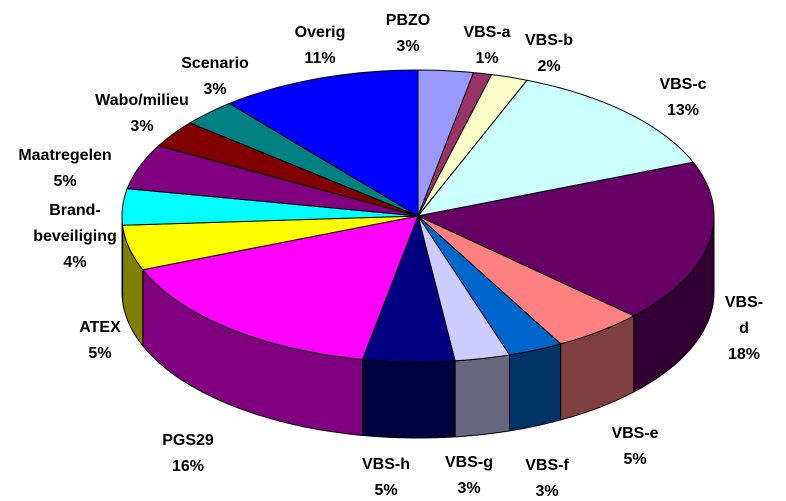 The width and height of the screenshot is (786, 501). Describe the element at coordinates (408, 34) in the screenshot. I see `slice-label: PBZO 3%` at that location.